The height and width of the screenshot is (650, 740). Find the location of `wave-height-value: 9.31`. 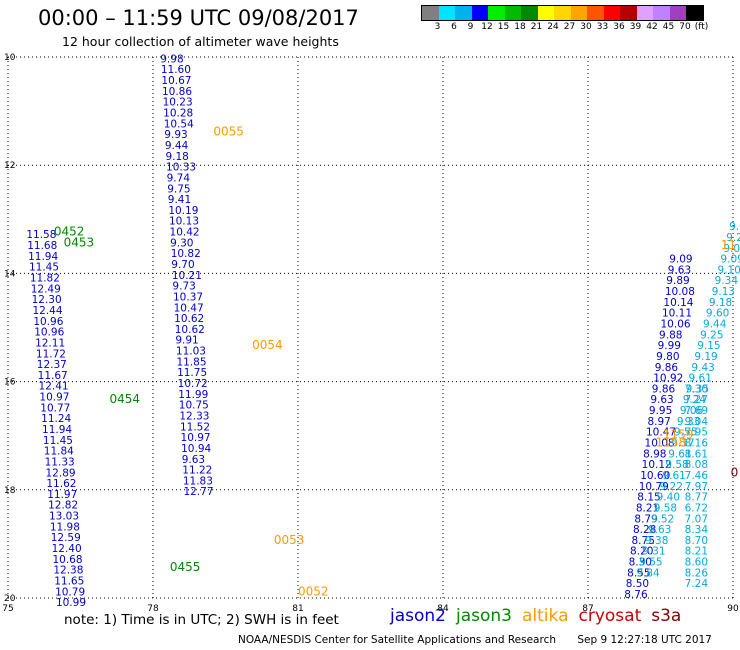

wave-height-value: 9.31 is located at coordinates (653, 552).